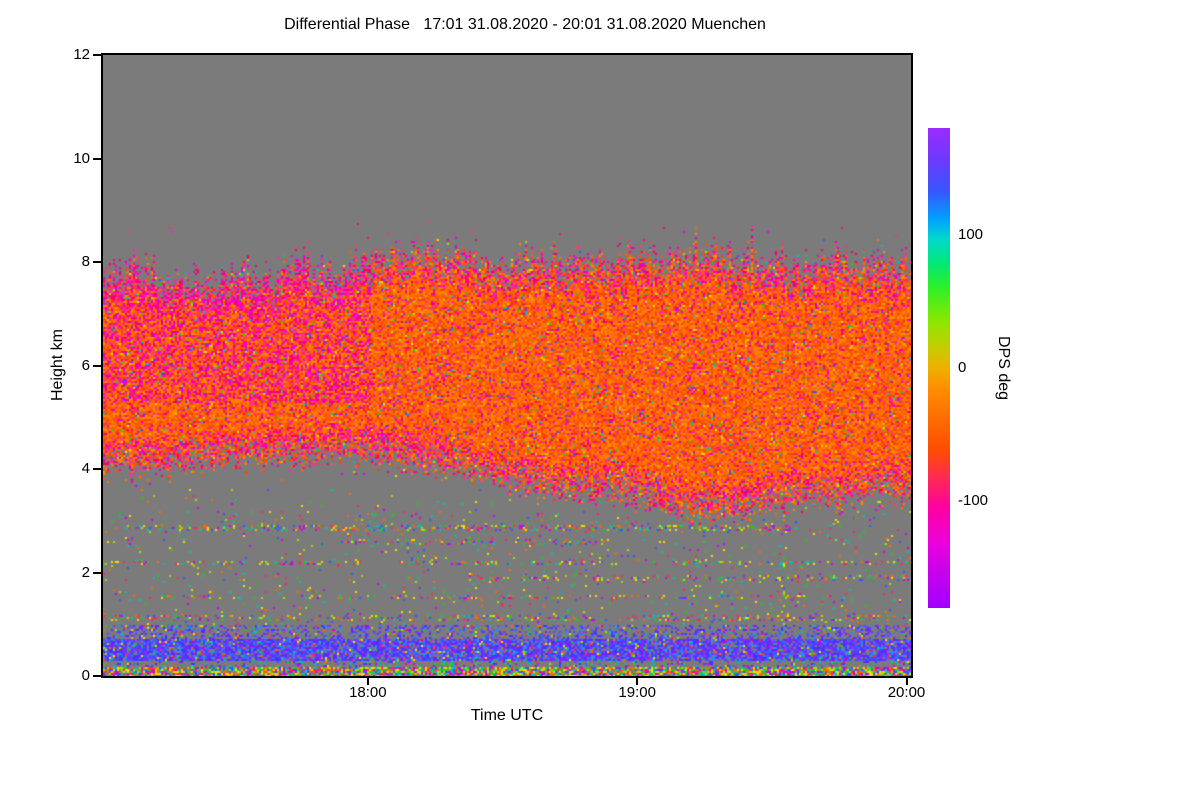 The width and height of the screenshot is (1200, 800). I want to click on y-tick-label: 2, so click(85, 572).